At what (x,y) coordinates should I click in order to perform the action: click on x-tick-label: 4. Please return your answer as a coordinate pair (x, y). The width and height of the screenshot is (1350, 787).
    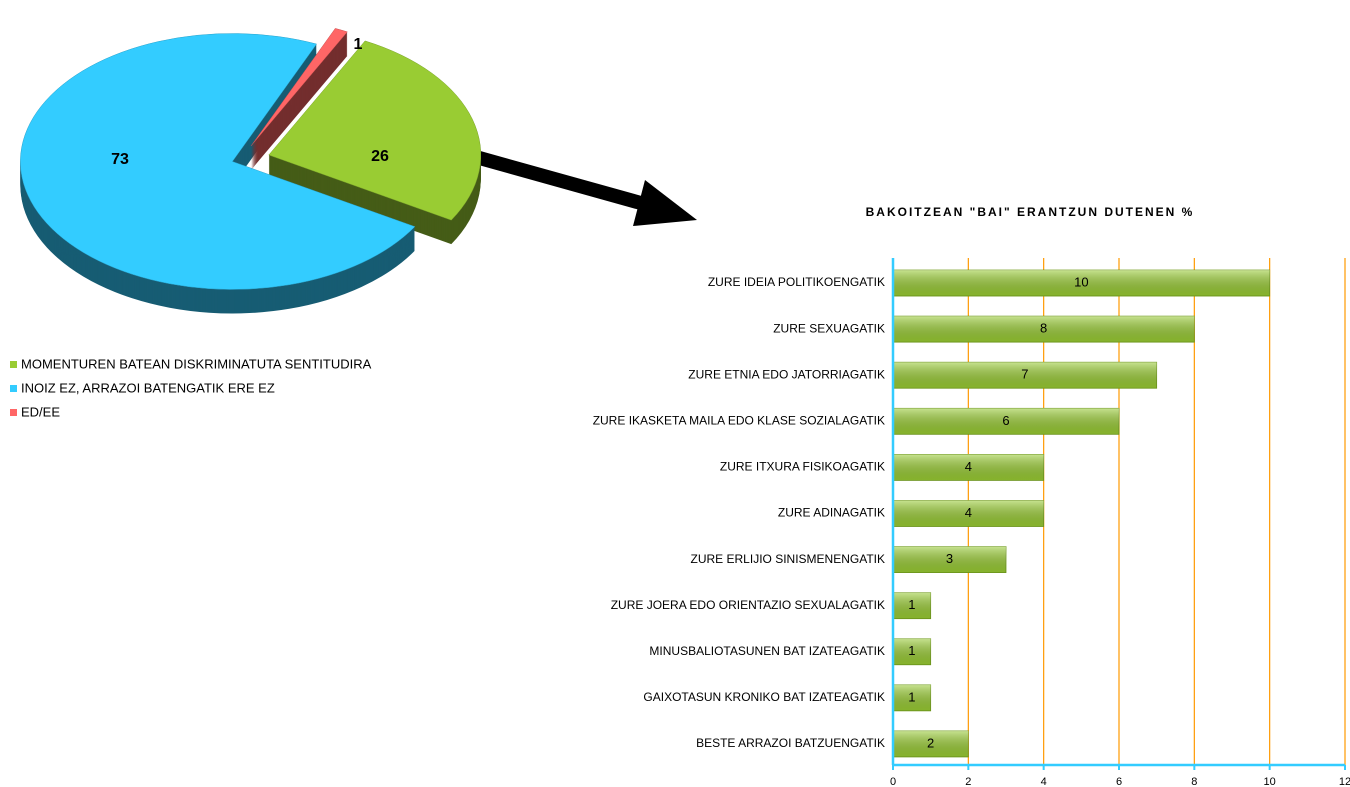
    Looking at the image, I should click on (1044, 781).